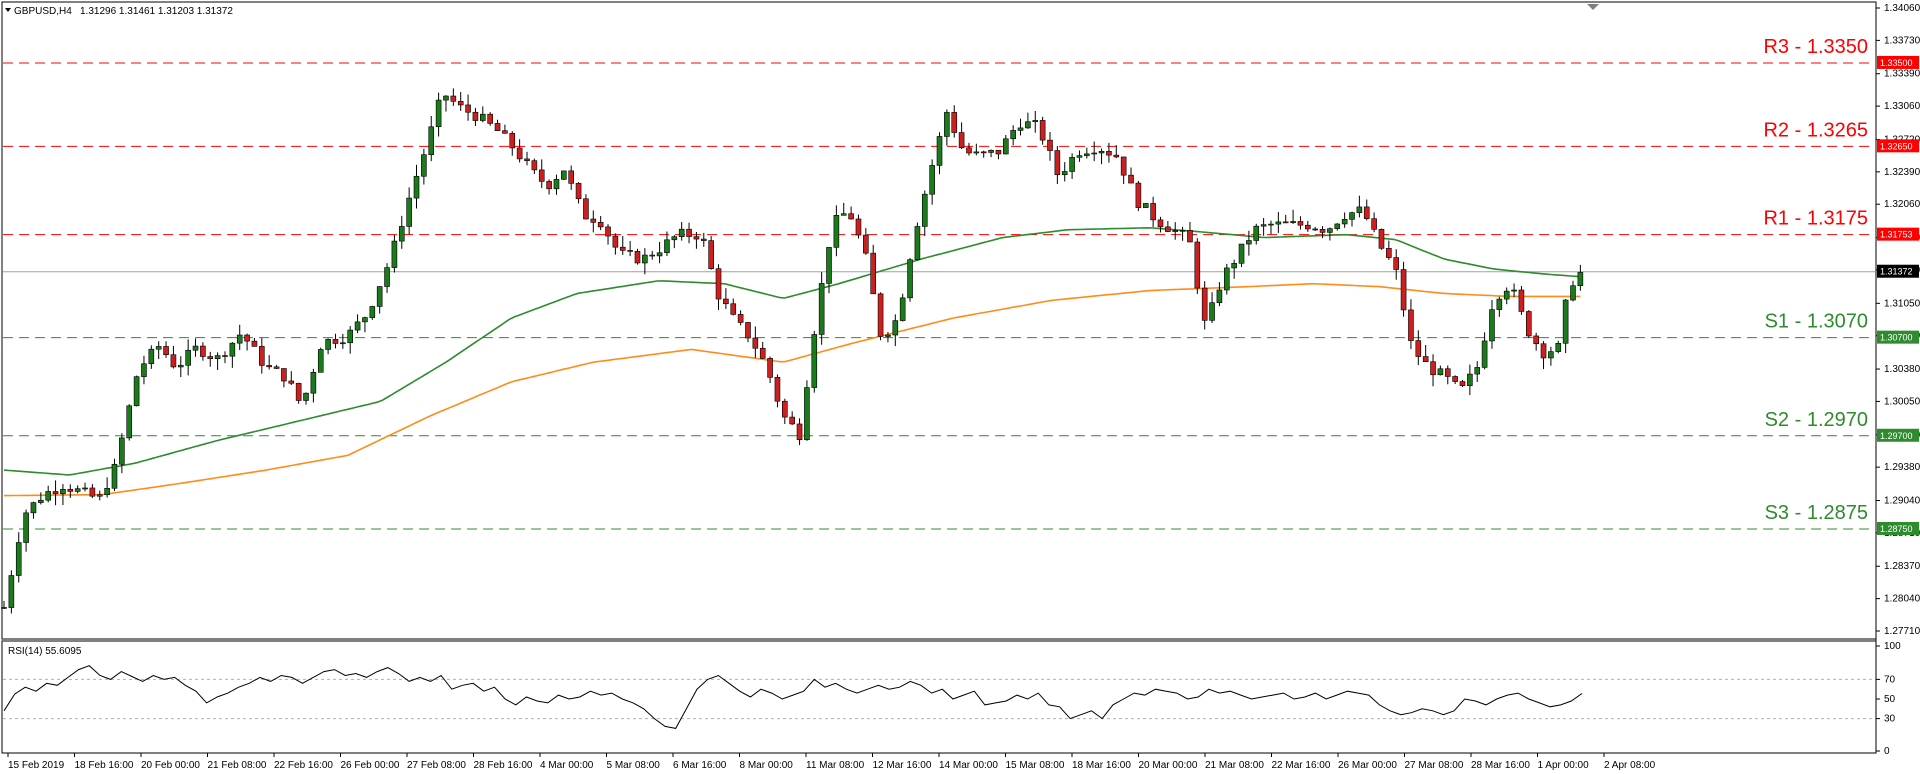 This screenshot has width=1920, height=774. I want to click on price-tick-label: 1.30380, so click(1902, 369).